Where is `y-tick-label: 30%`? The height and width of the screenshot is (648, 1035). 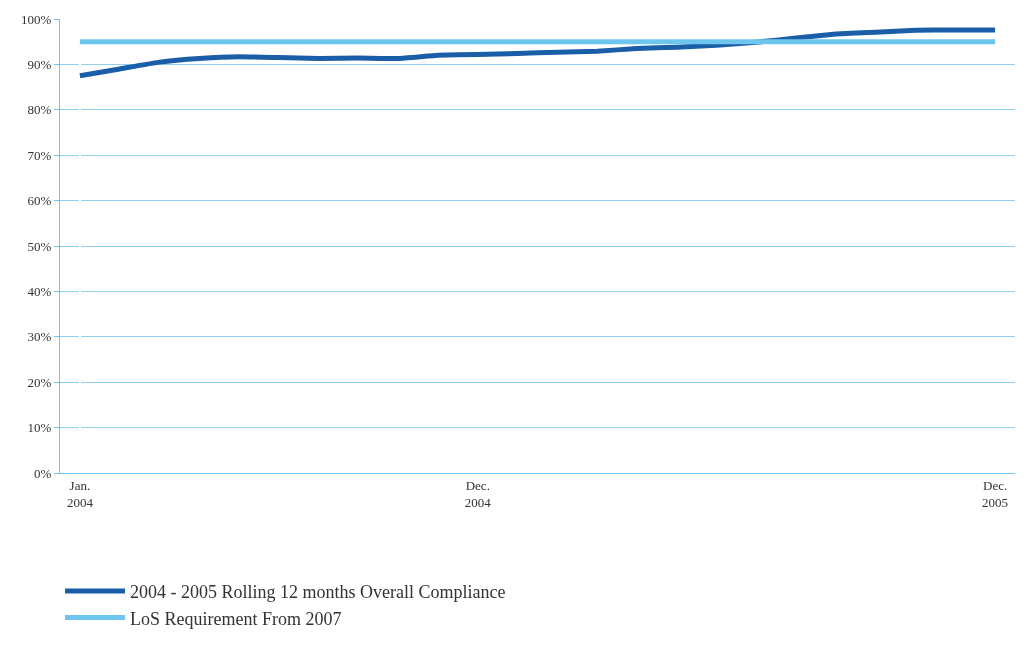 y-tick-label: 30% is located at coordinates (39, 337).